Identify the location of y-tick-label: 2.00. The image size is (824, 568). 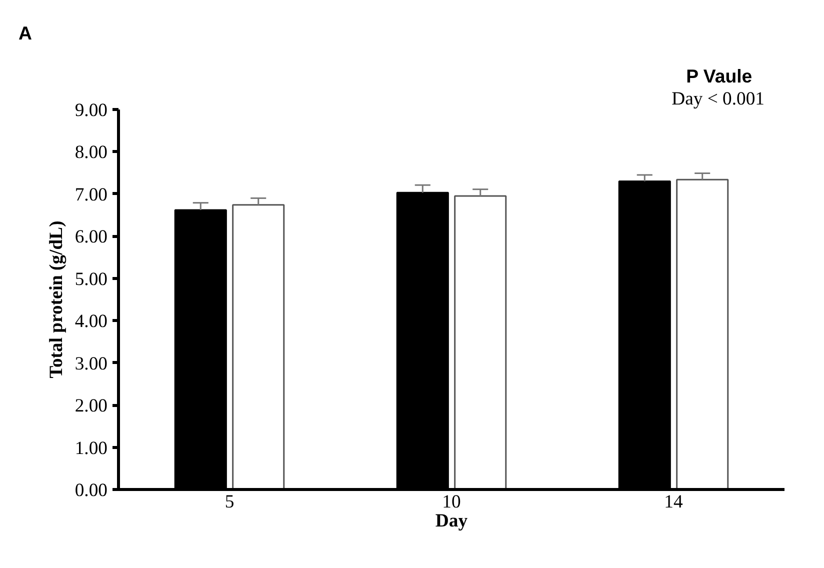
(91, 406).